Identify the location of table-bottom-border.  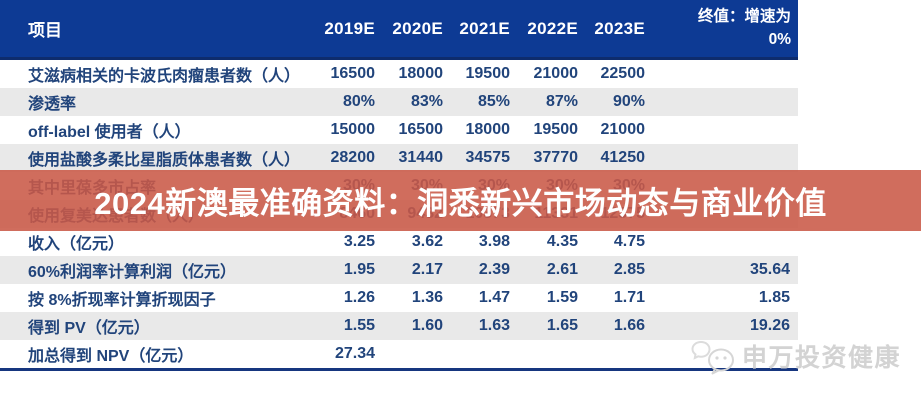
(399, 369).